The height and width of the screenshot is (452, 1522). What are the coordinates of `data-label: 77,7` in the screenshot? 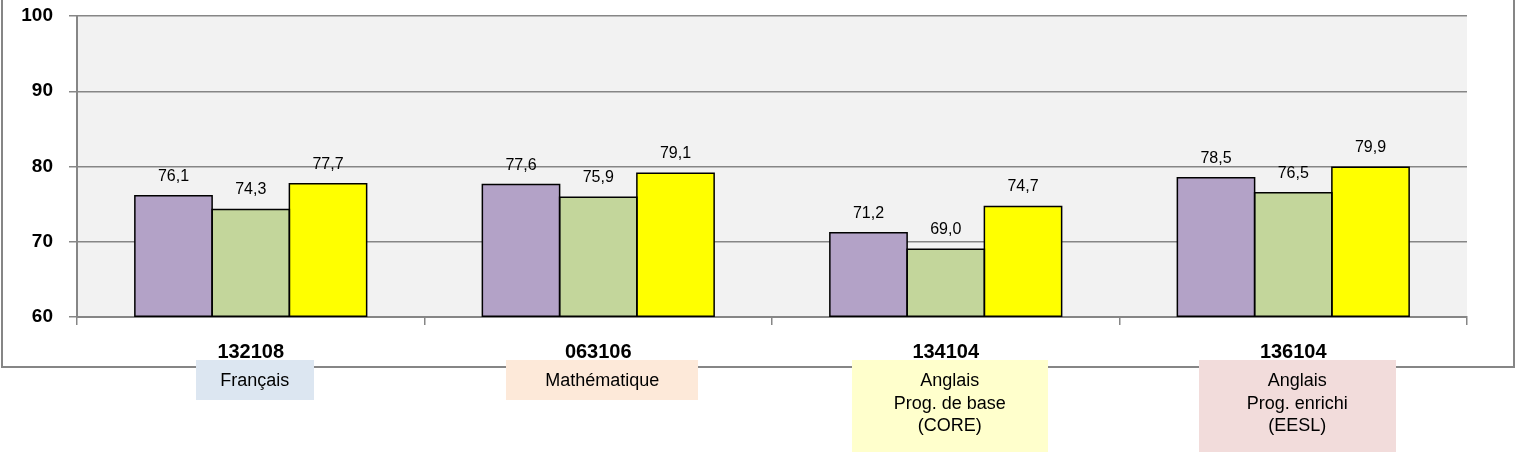 It's located at (328, 163).